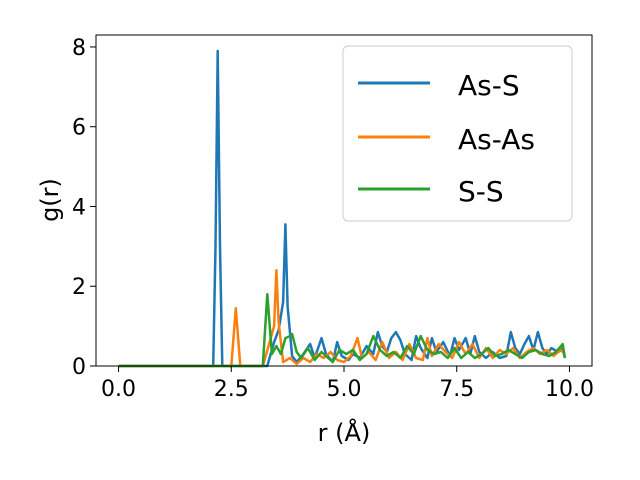 This screenshot has width=640, height=480. I want to click on legend-label-as-as: As-As, so click(496, 139).